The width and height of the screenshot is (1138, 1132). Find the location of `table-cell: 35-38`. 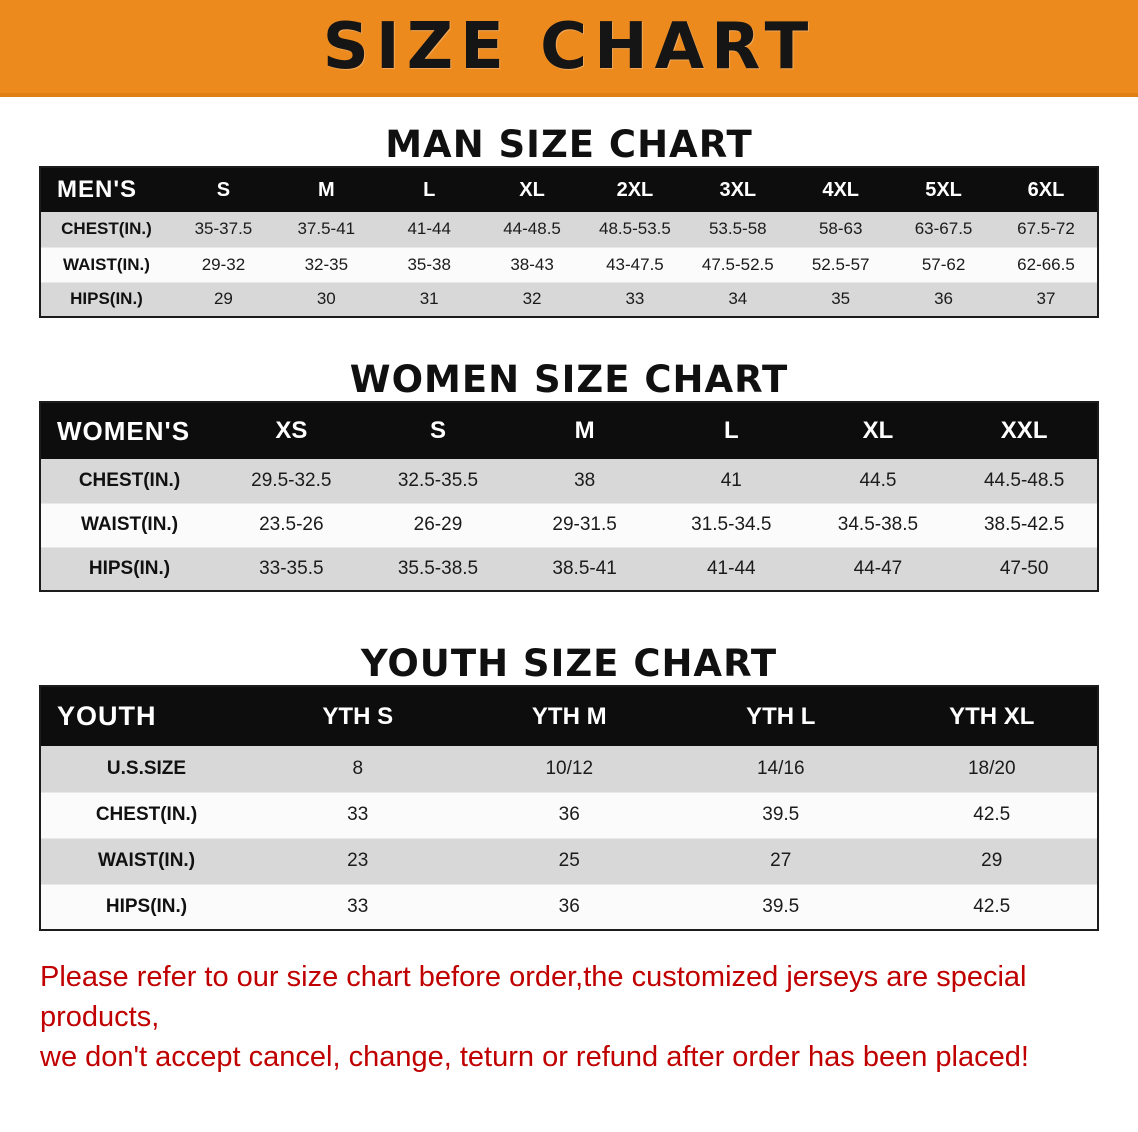

table-cell: 35-38 is located at coordinates (429, 265).